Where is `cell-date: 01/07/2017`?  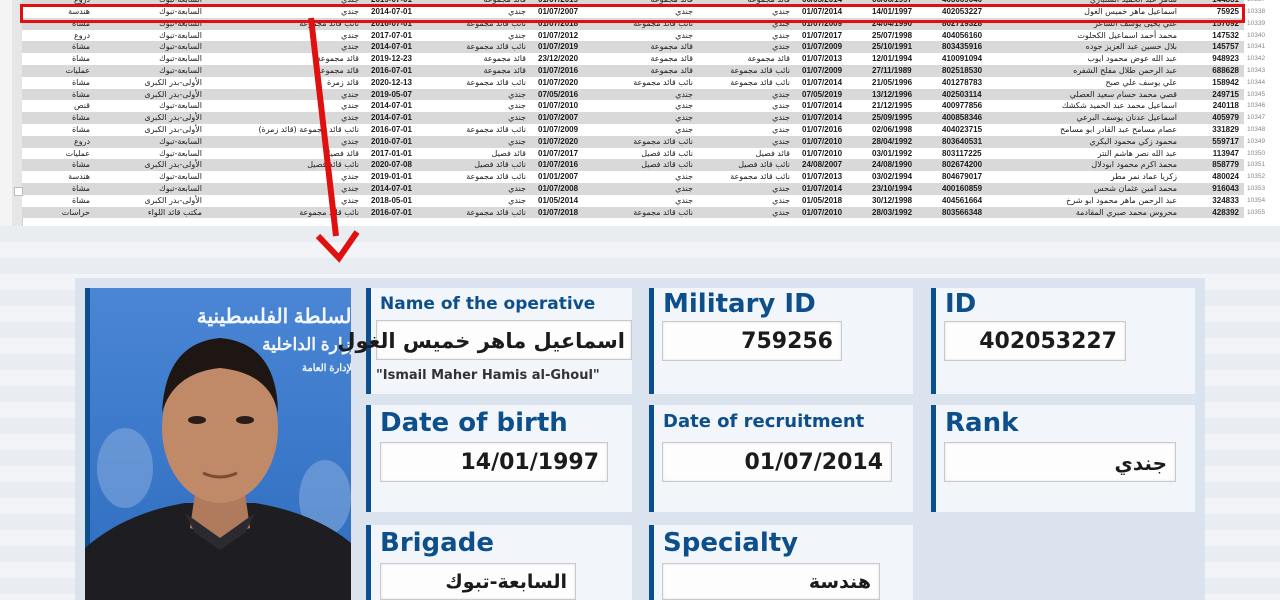
cell-date: 01/07/2017 is located at coordinates (558, 153).